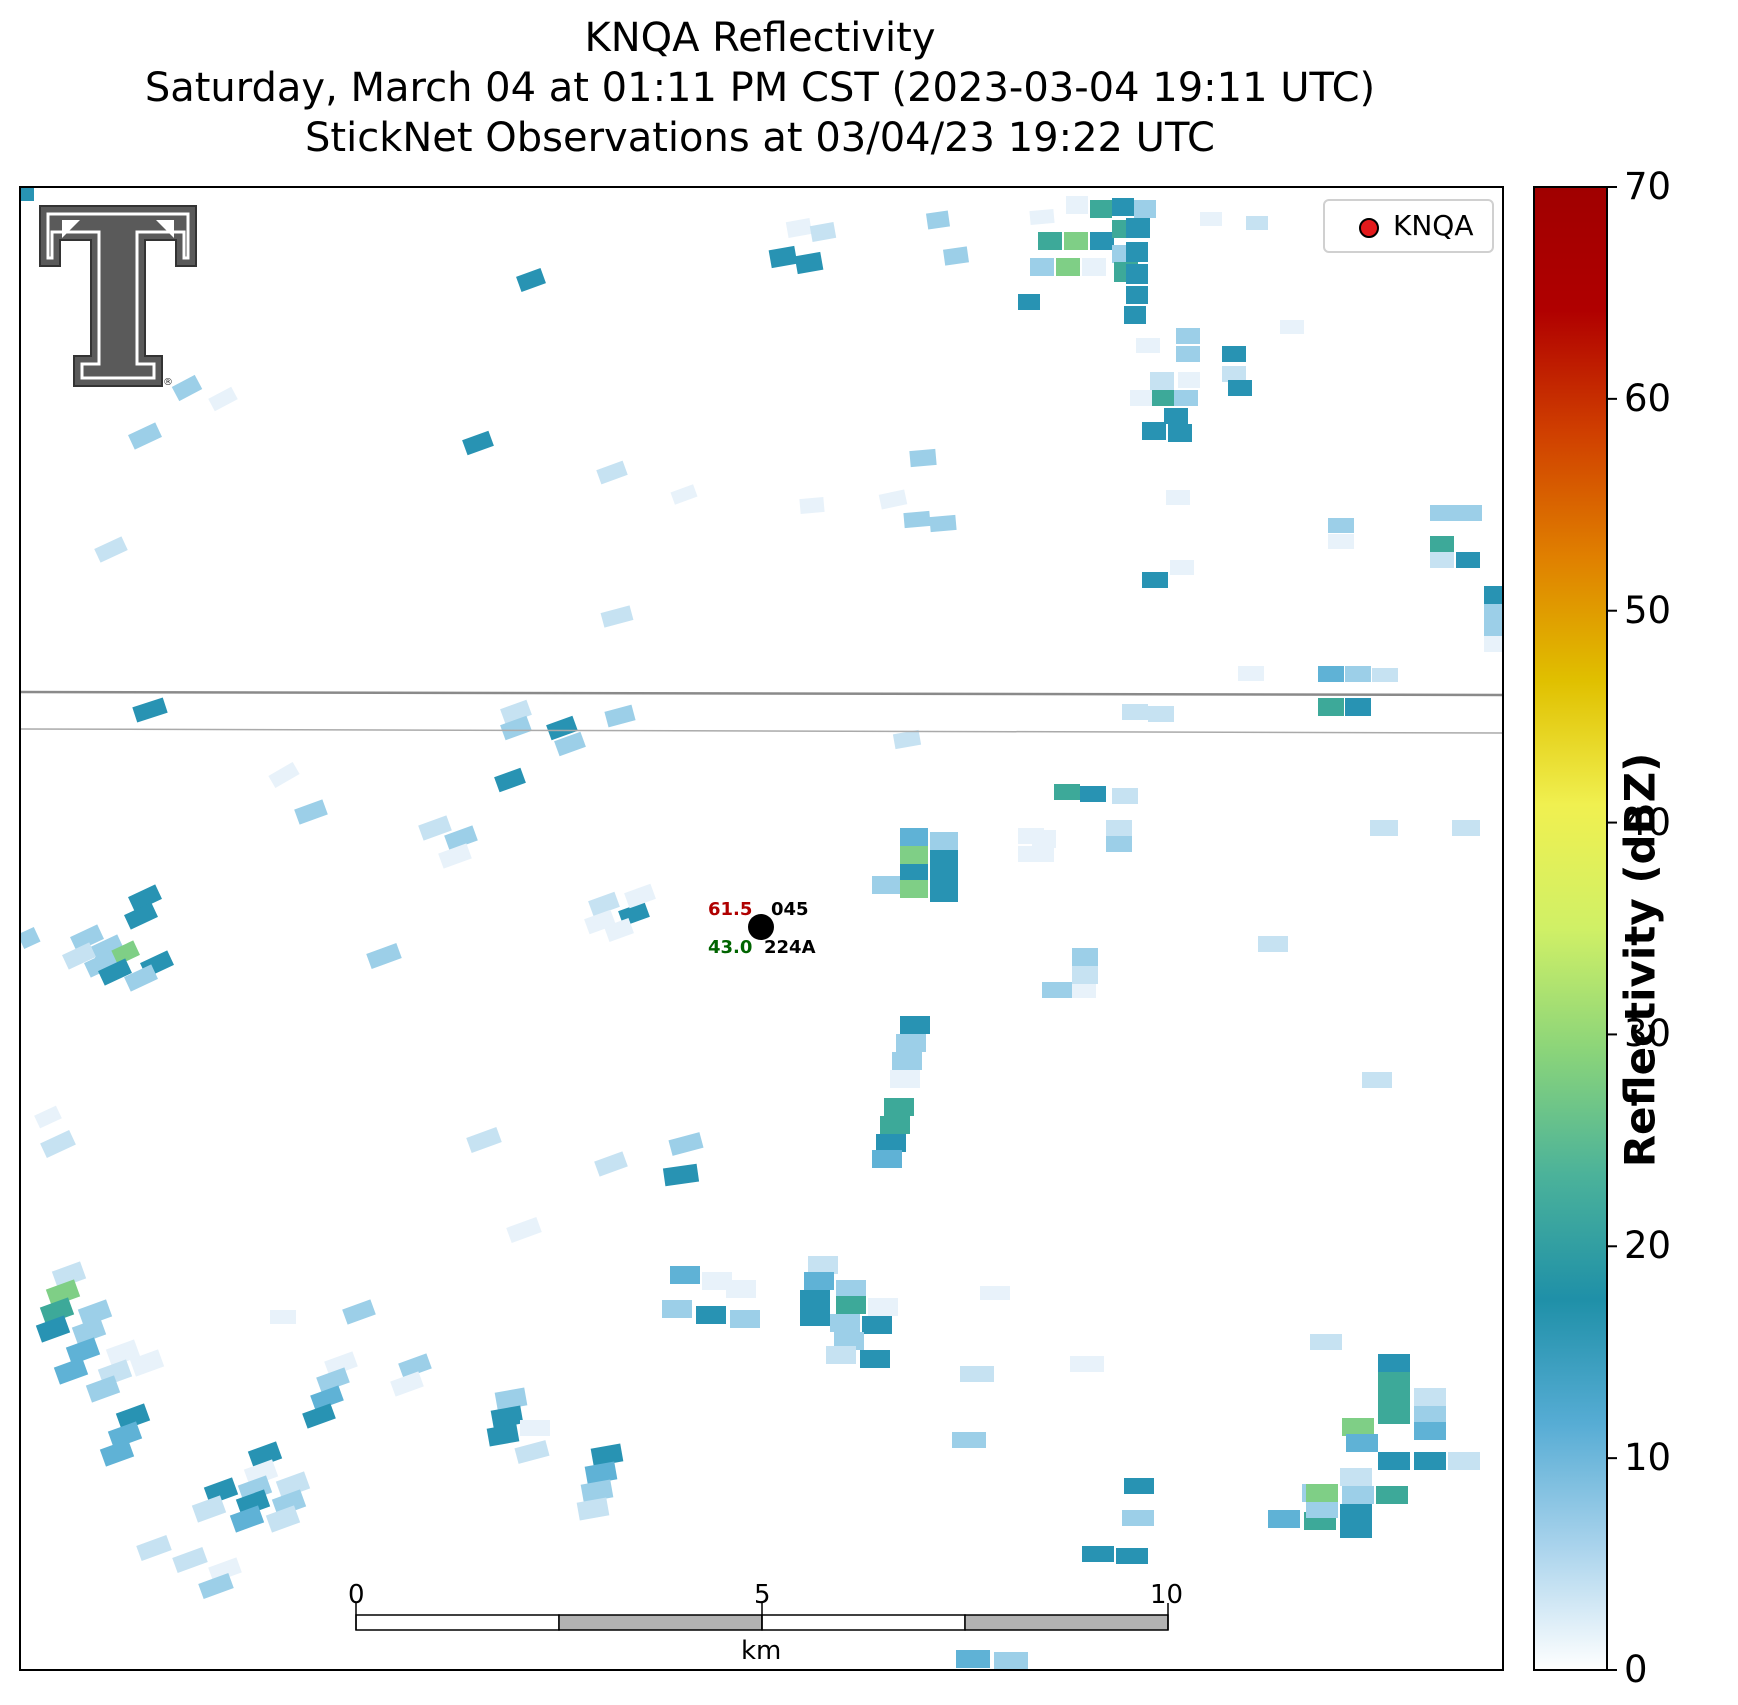 Image resolution: width=1738 pixels, height=1705 pixels. Describe the element at coordinates (1648, 1458) in the screenshot. I see `colorbar-tick-label-10: 10` at that location.